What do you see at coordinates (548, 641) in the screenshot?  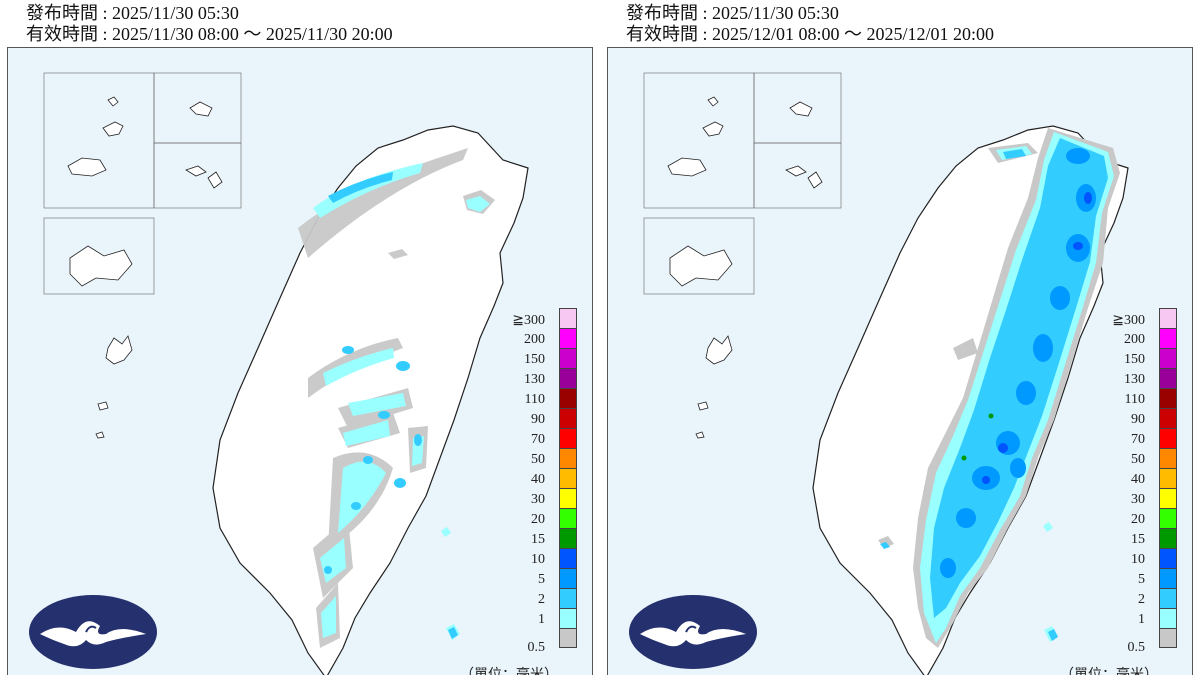 I see `legend-level-0.5: 0.5` at bounding box center [548, 641].